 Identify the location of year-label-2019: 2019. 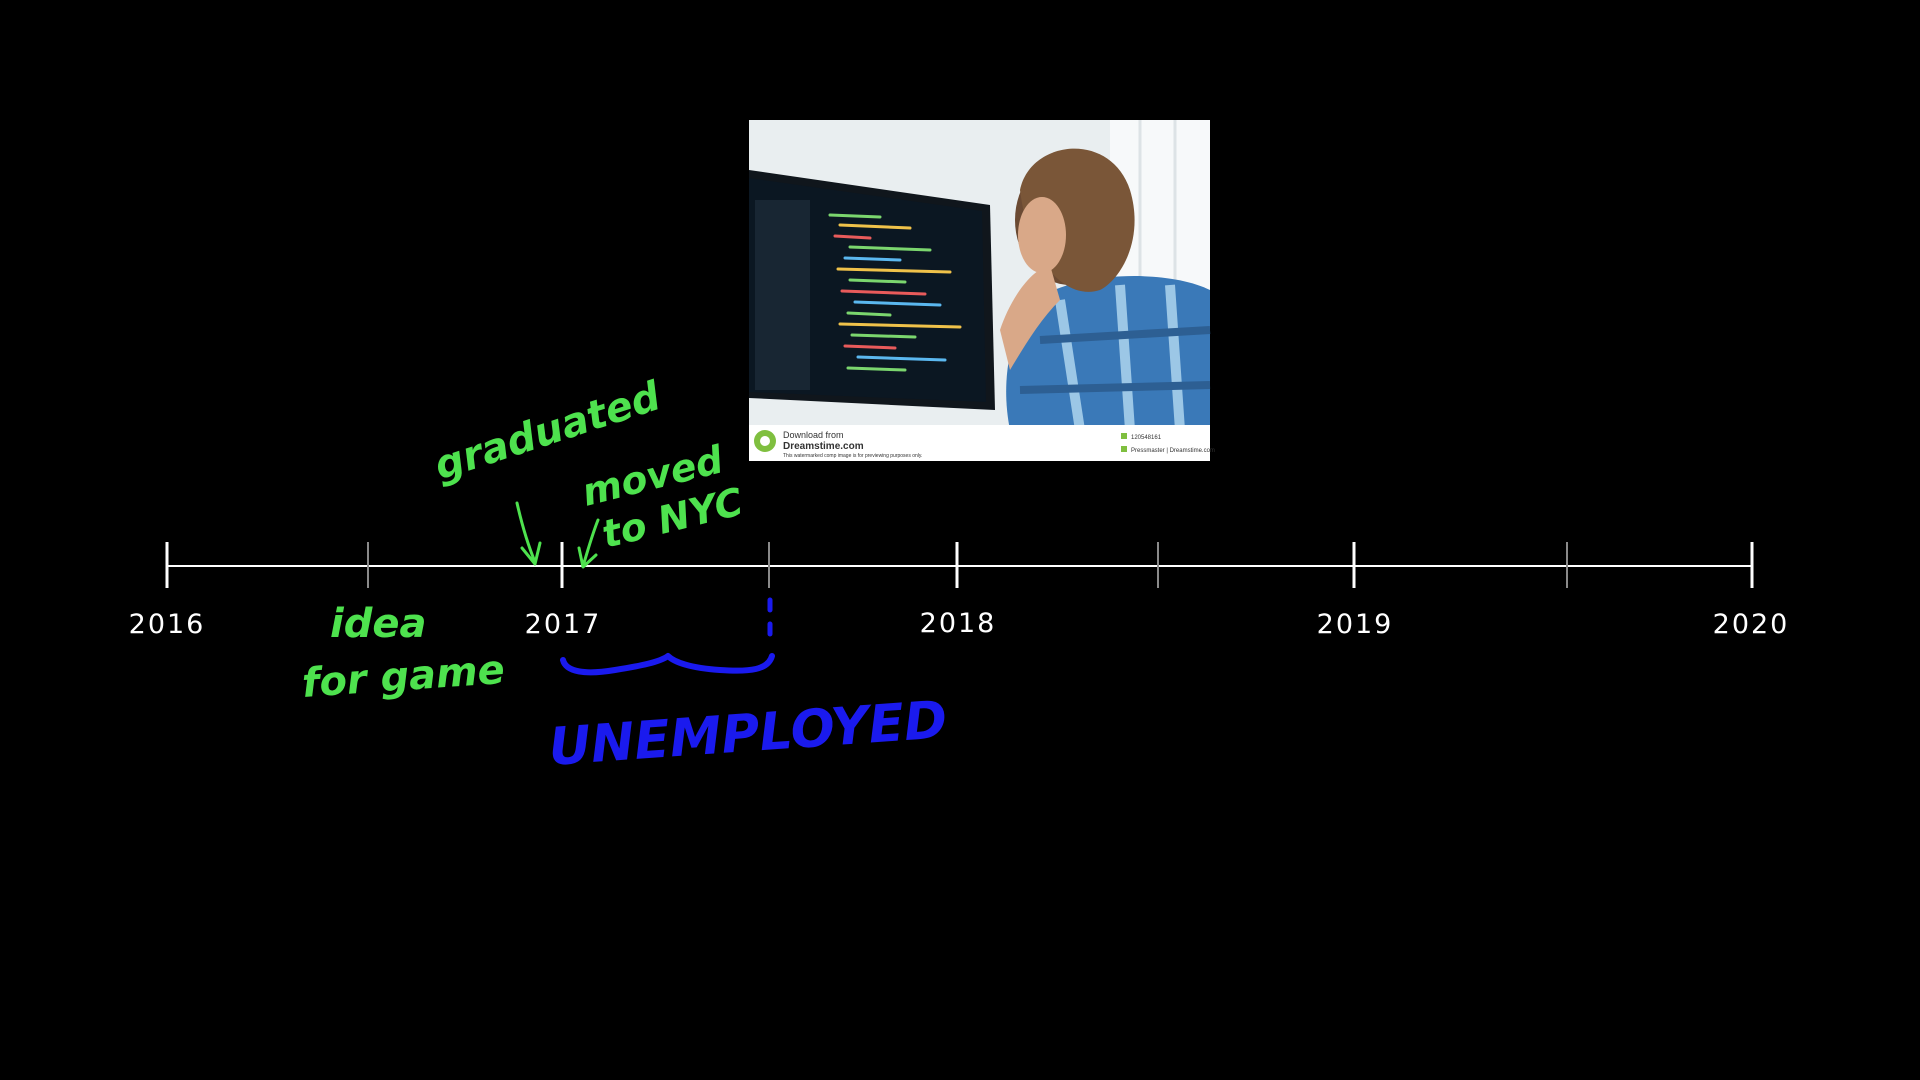
(1355, 624).